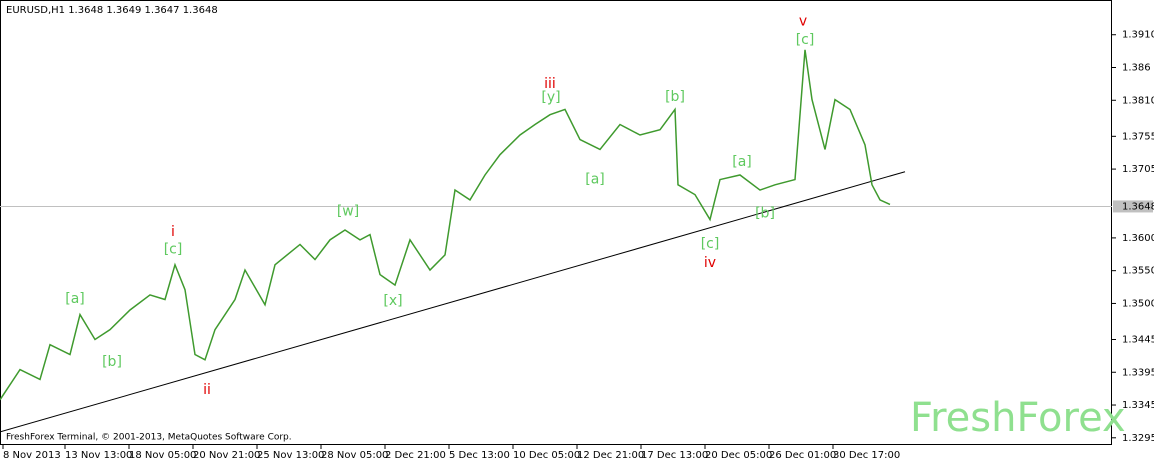  Describe the element at coordinates (802, 455) in the screenshot. I see `x-tick-label: 26 Dec 01:00` at that location.